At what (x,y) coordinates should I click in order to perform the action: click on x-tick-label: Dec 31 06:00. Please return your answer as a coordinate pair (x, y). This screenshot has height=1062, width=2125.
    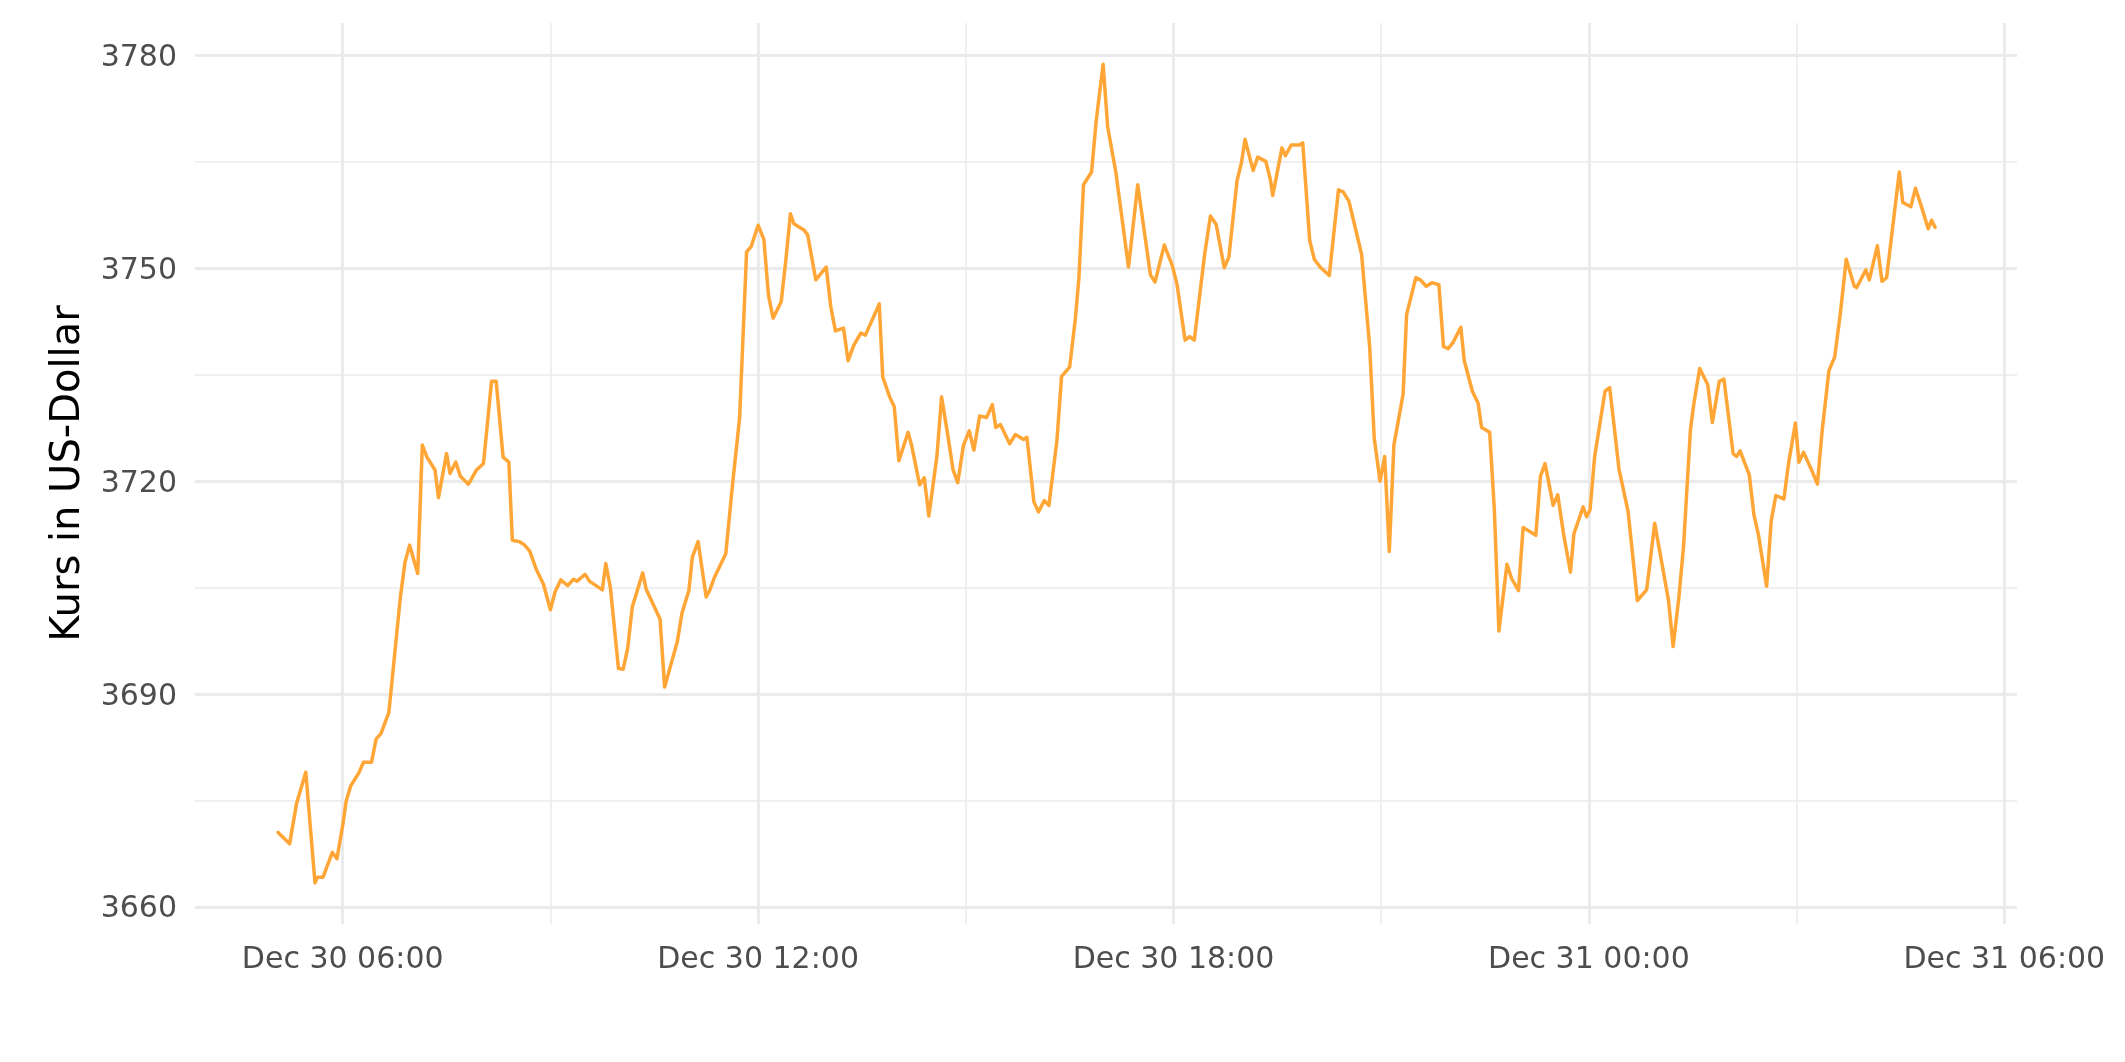
    Looking at the image, I should click on (2004, 957).